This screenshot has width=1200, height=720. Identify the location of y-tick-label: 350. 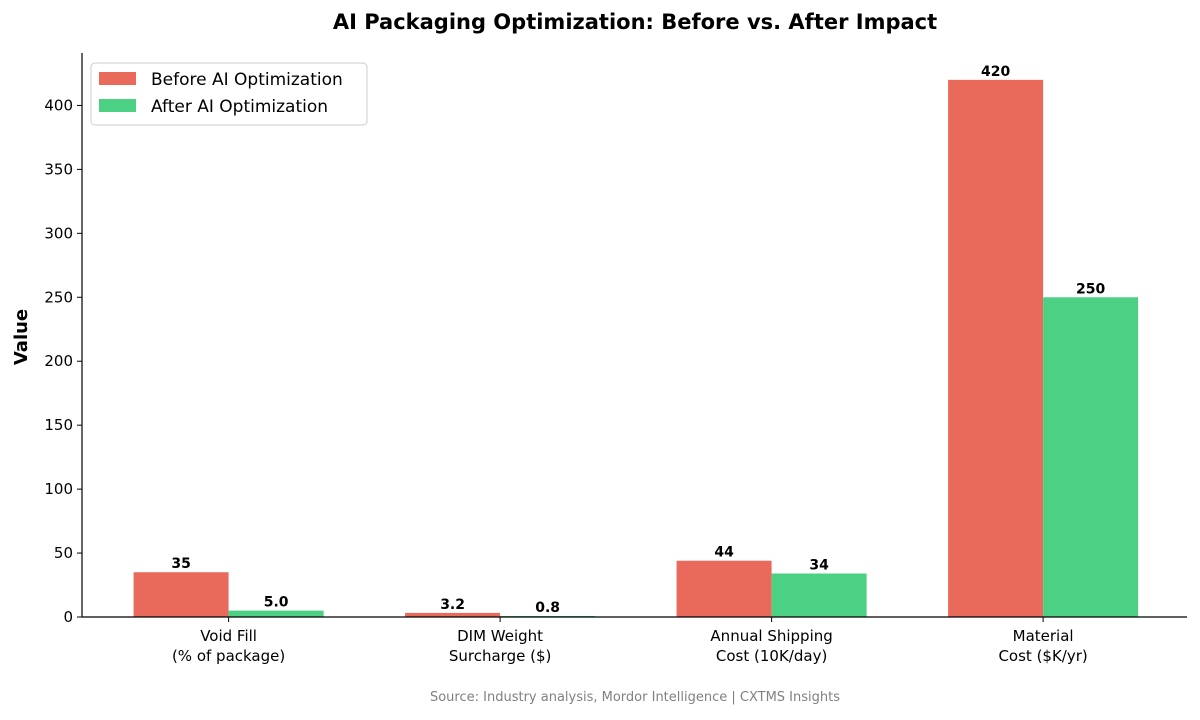
(58, 169).